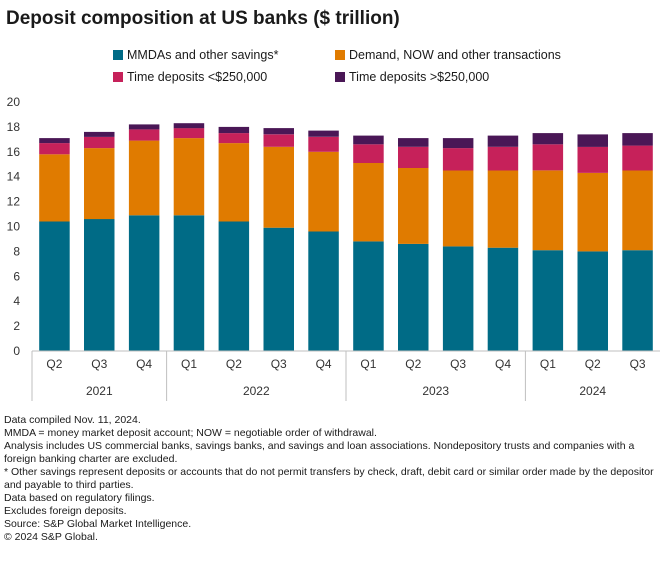 This screenshot has width=660, height=571. I want to click on y-tick-label: 12, so click(14, 202).